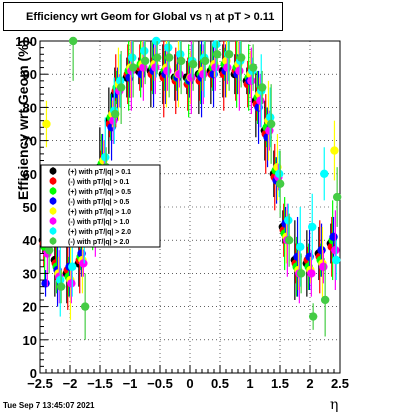 This screenshot has width=400, height=414. What do you see at coordinates (40, 383) in the screenshot?
I see `x-tick-label: −2.5` at bounding box center [40, 383].